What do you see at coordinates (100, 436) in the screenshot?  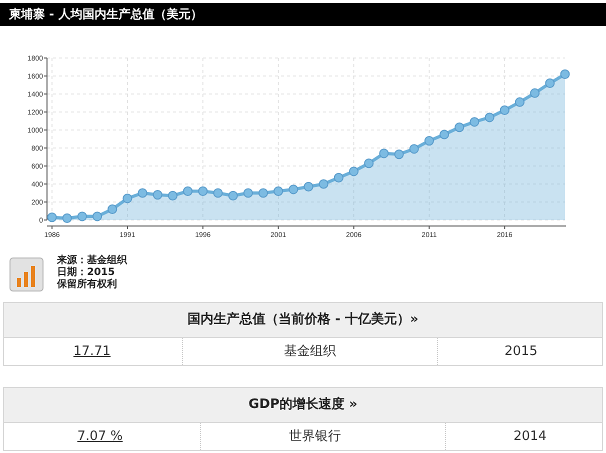 I see `text: 7.07 %` at bounding box center [100, 436].